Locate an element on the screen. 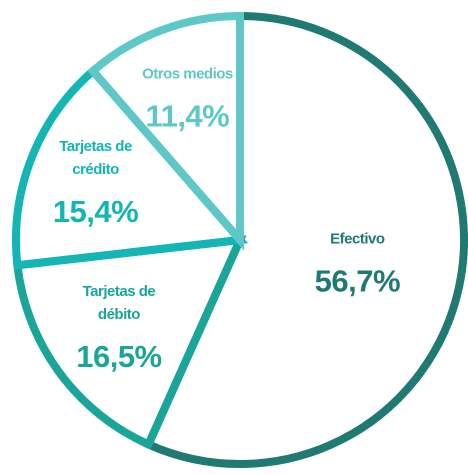 This screenshot has width=468, height=475. slice-label: Otros medios 11,4% is located at coordinates (187, 99).